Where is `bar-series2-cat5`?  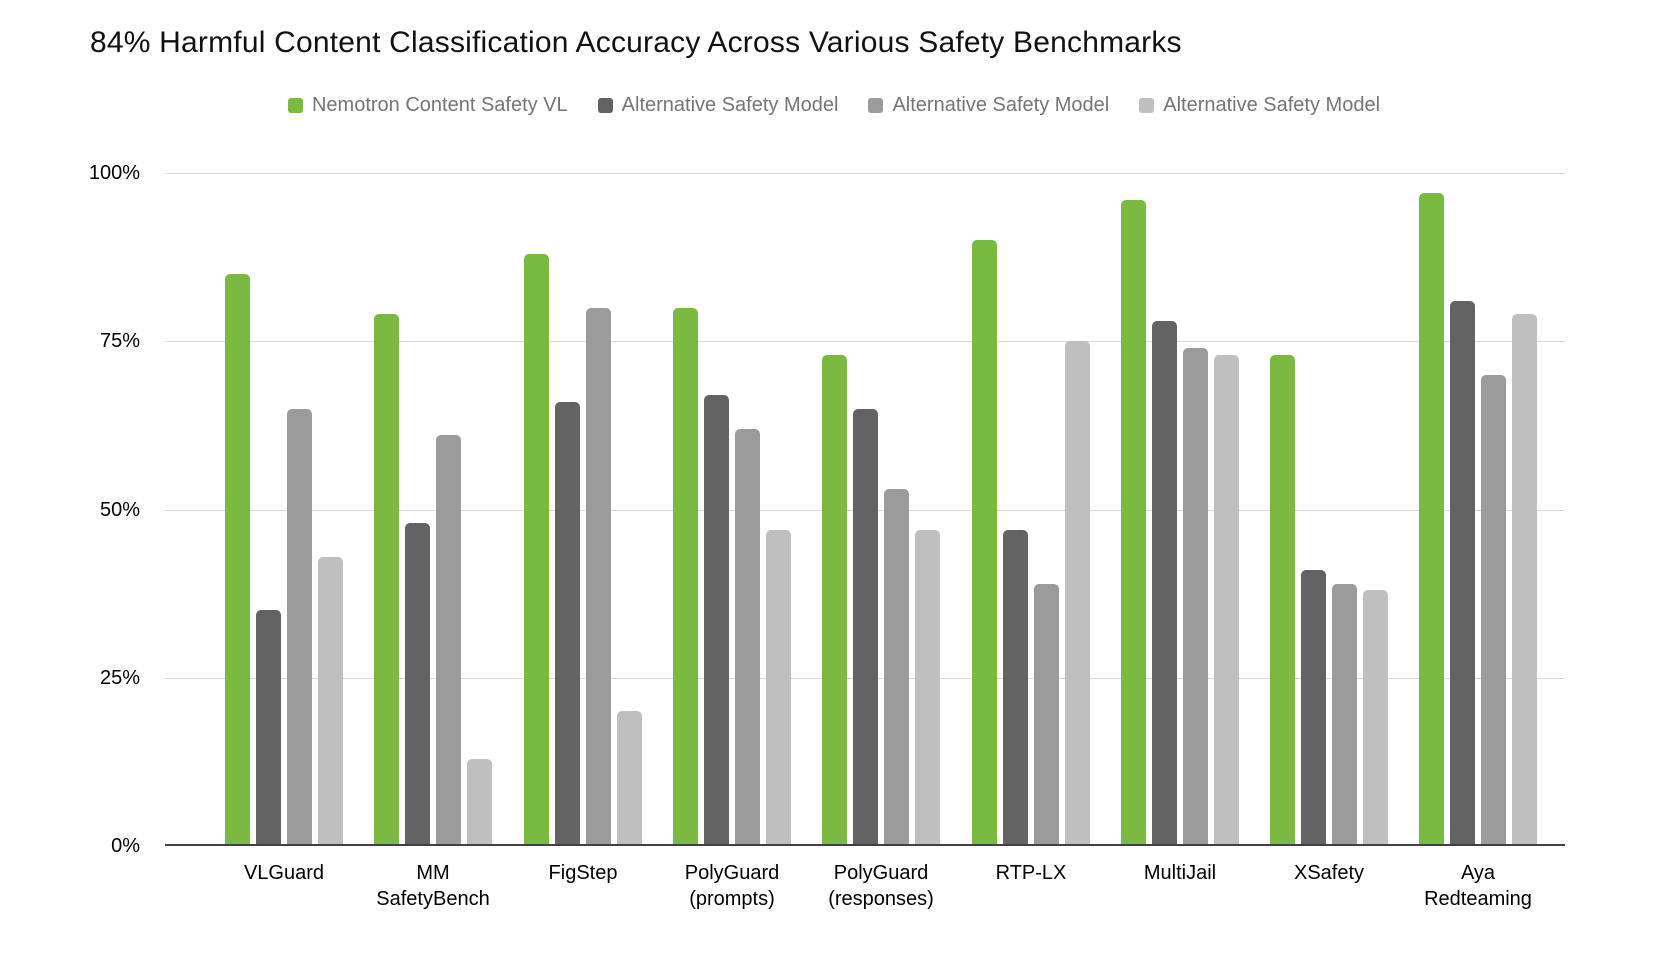 bar-series2-cat5 is located at coordinates (1046, 715).